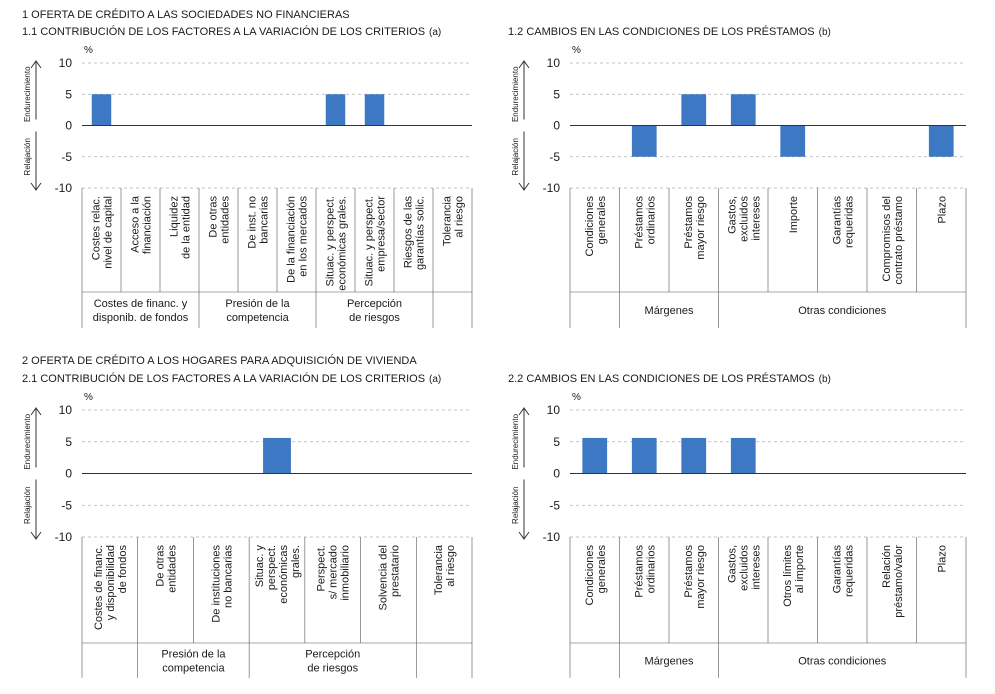  I want to click on category-label: Costes relac., so click(97, 228).